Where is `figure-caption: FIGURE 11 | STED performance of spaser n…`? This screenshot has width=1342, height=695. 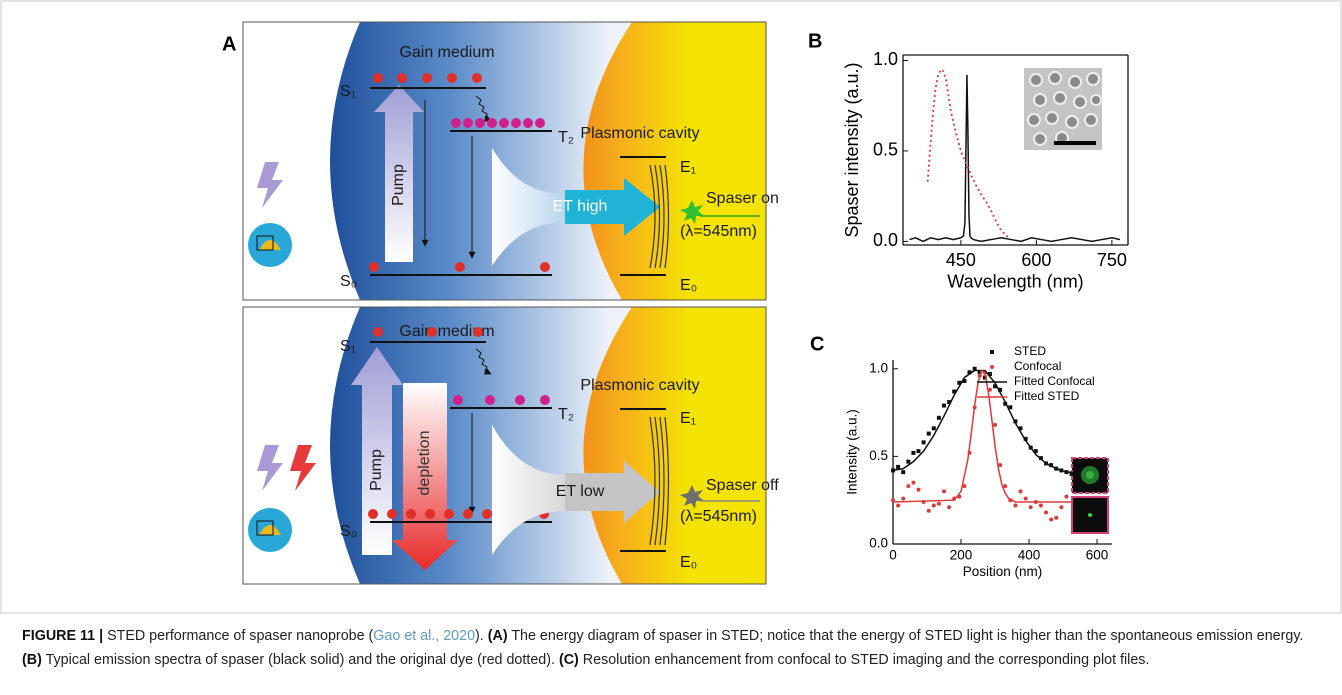 figure-caption: FIGURE 11 | STED performance of spaser n… is located at coordinates (672, 648).